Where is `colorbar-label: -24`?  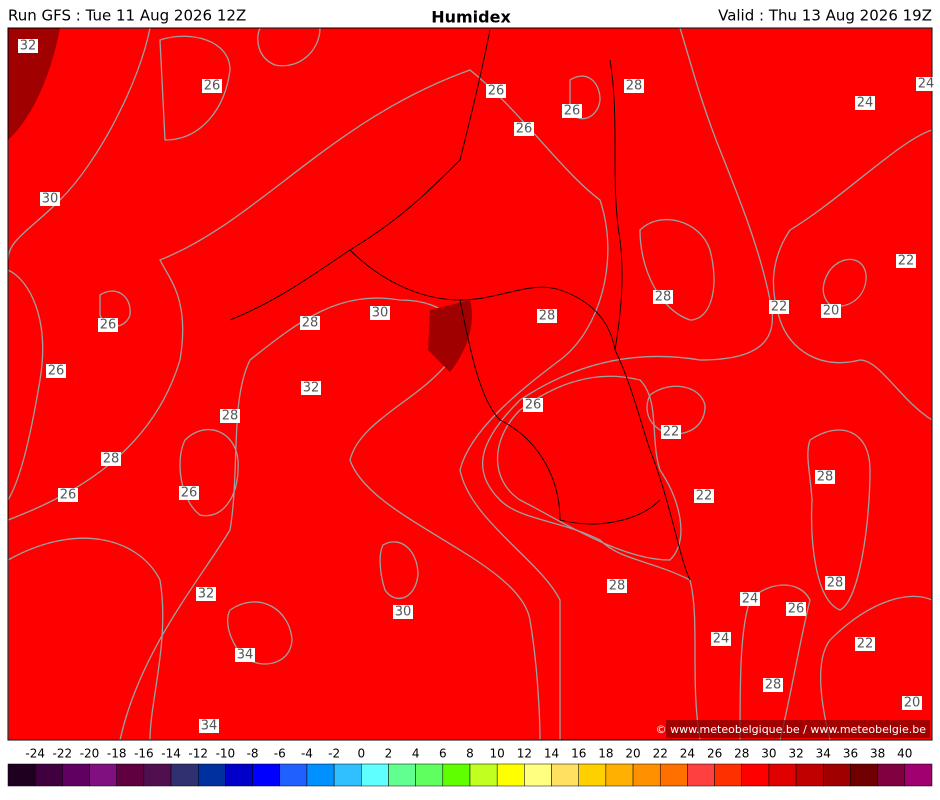 colorbar-label: -24 is located at coordinates (35, 754).